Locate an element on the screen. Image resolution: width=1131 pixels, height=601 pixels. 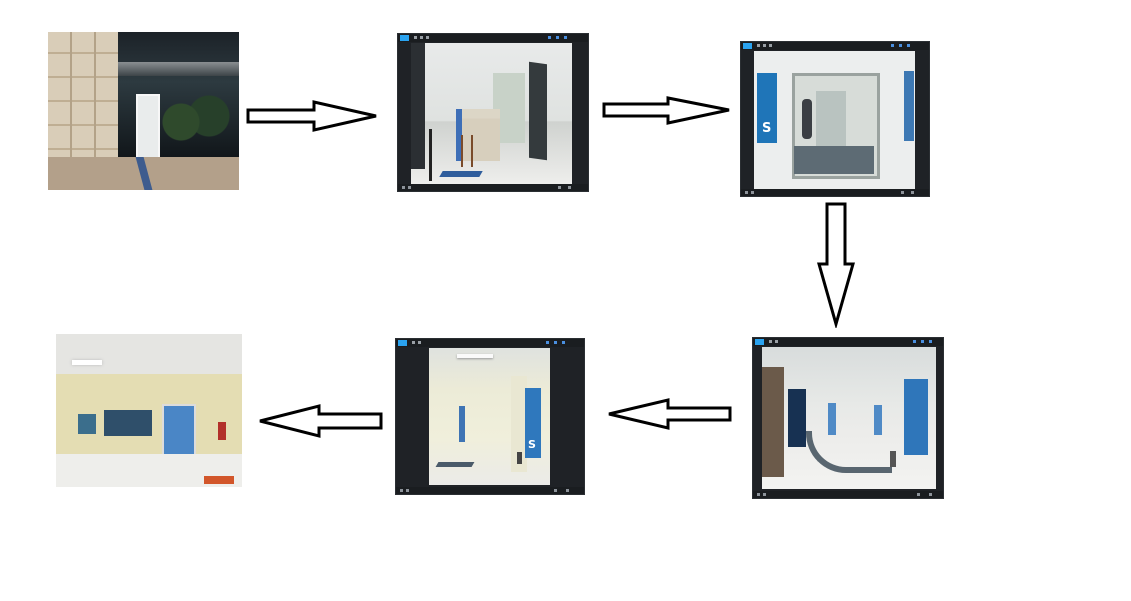
glass-panel is located at coordinates (538, 111).